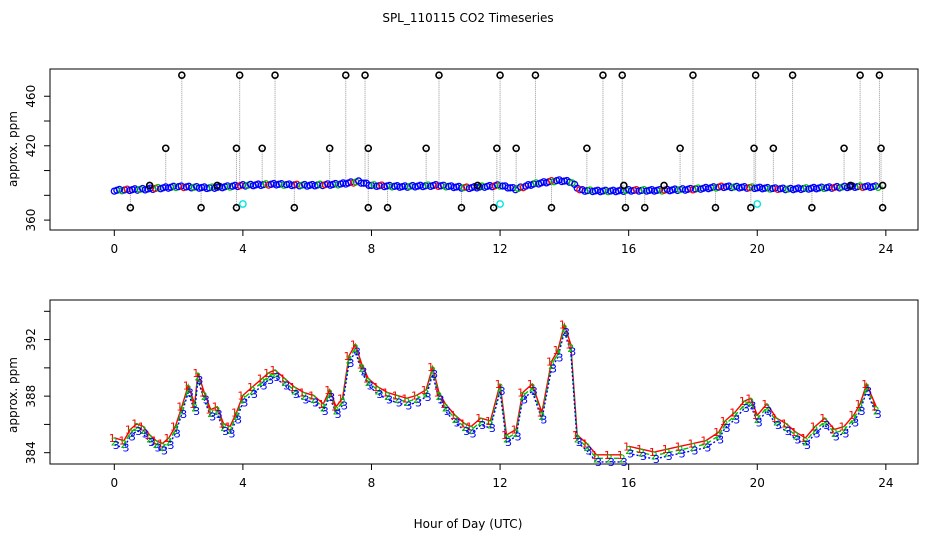 This screenshot has width=936, height=544. I want to click on bottom-y-axis-label: approx. ppm, so click(13, 395).